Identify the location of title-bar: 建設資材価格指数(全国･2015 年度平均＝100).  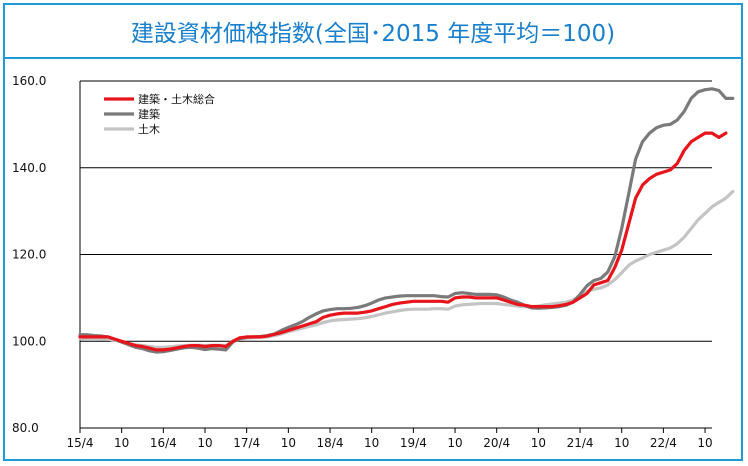
(373, 32).